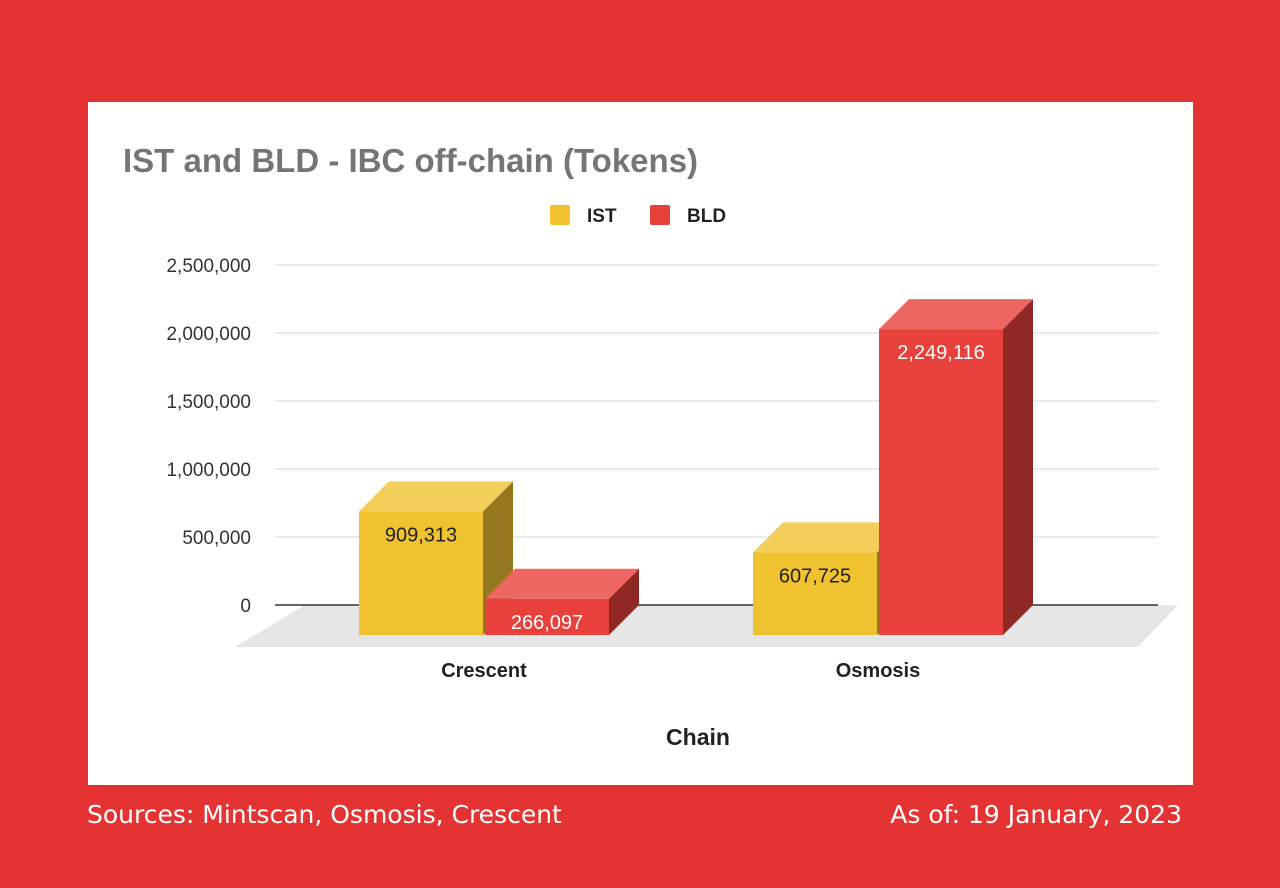  What do you see at coordinates (208, 334) in the screenshot?
I see `y-tick-label: 2,000,000` at bounding box center [208, 334].